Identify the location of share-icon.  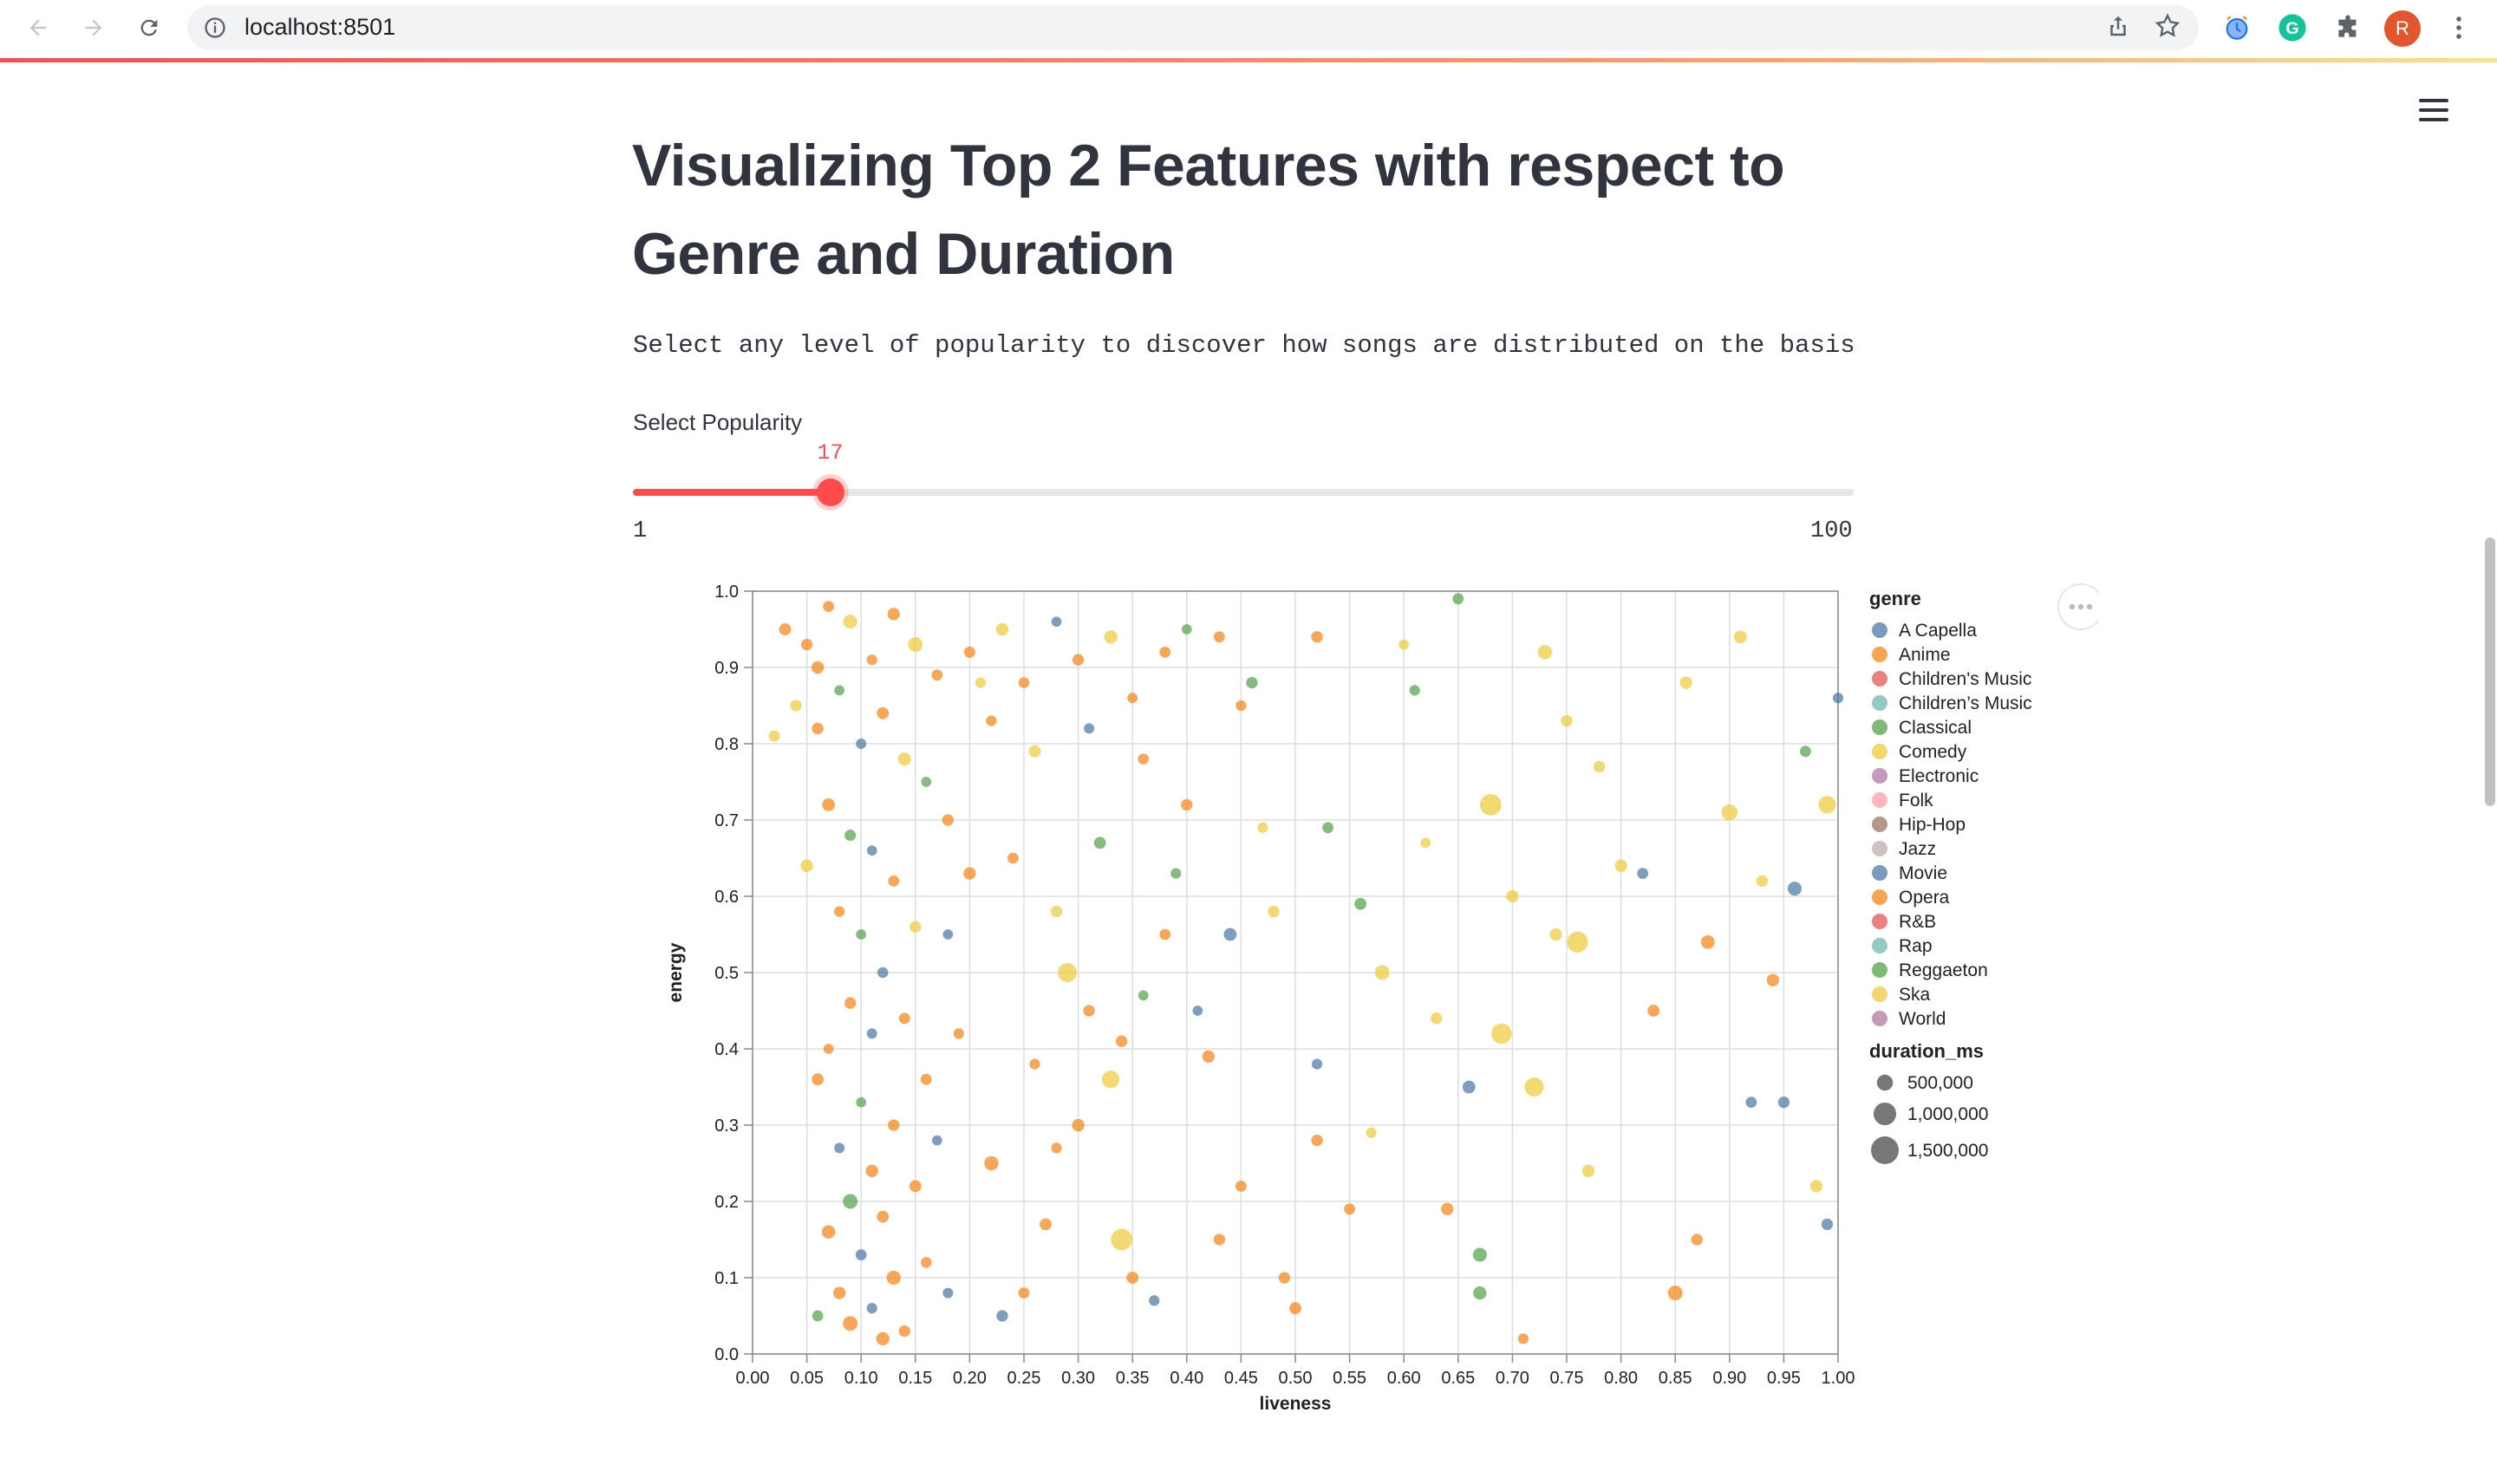
(2118, 28).